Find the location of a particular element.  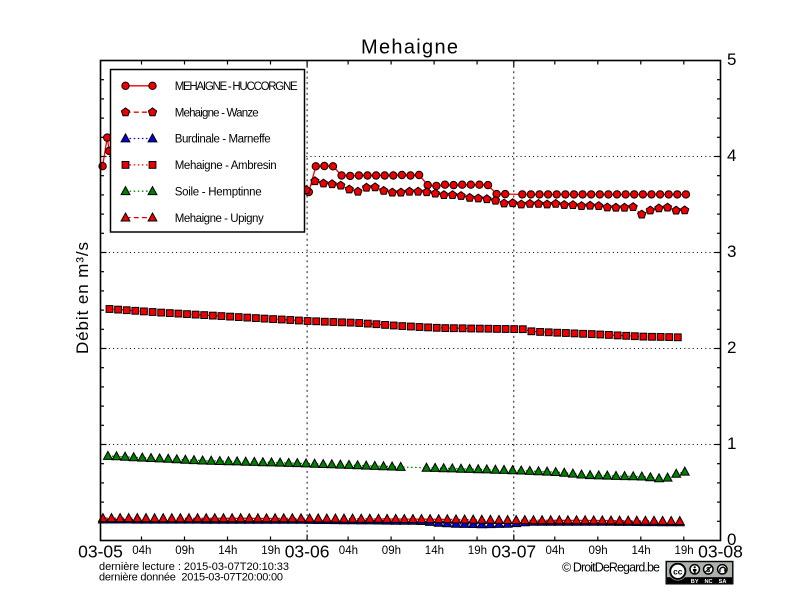

svg-text: 5 is located at coordinates (731, 59).